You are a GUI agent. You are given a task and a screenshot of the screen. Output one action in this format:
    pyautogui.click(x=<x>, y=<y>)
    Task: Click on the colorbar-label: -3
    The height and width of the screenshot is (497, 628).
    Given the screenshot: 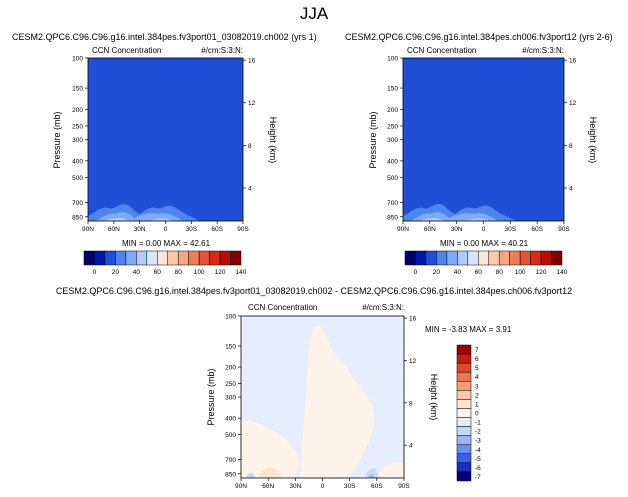 What is the action you would take?
    pyautogui.click(x=478, y=441)
    